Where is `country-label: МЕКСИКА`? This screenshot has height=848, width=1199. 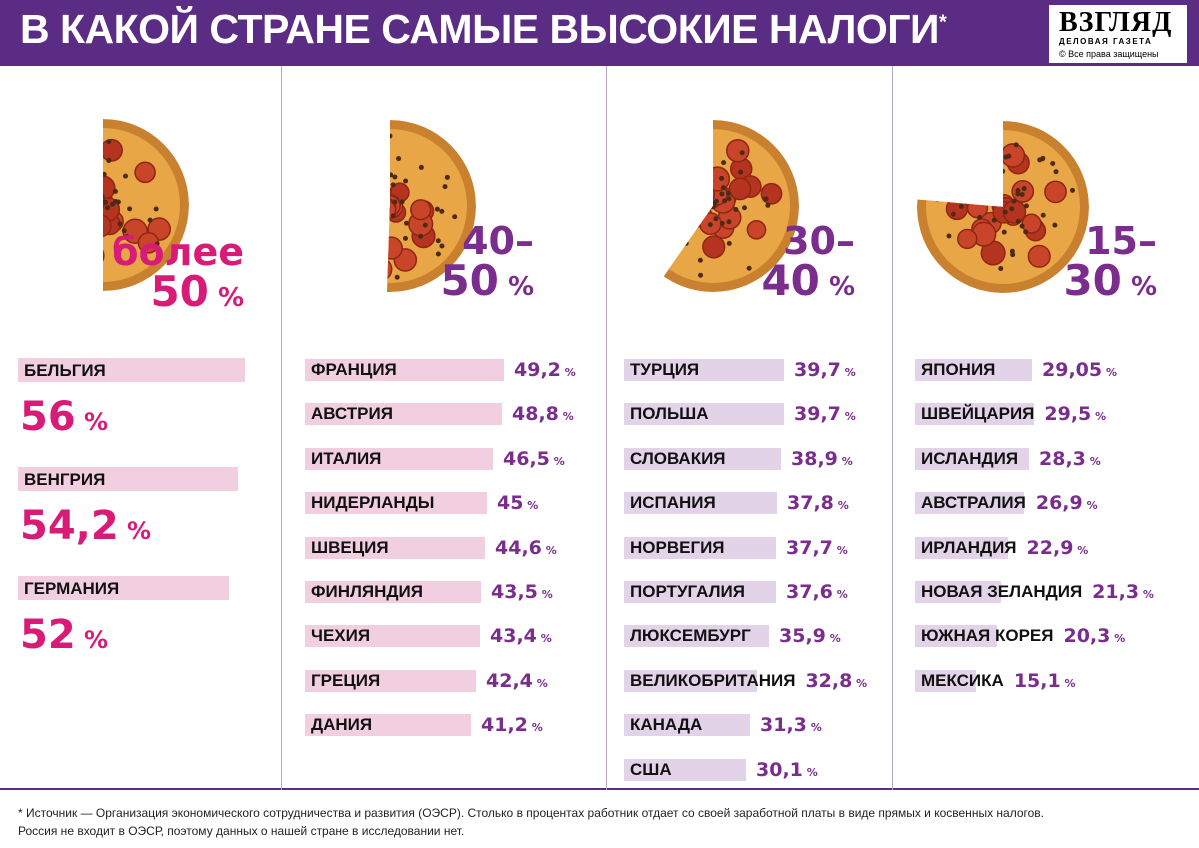 country-label: МЕКСИКА is located at coordinates (962, 680).